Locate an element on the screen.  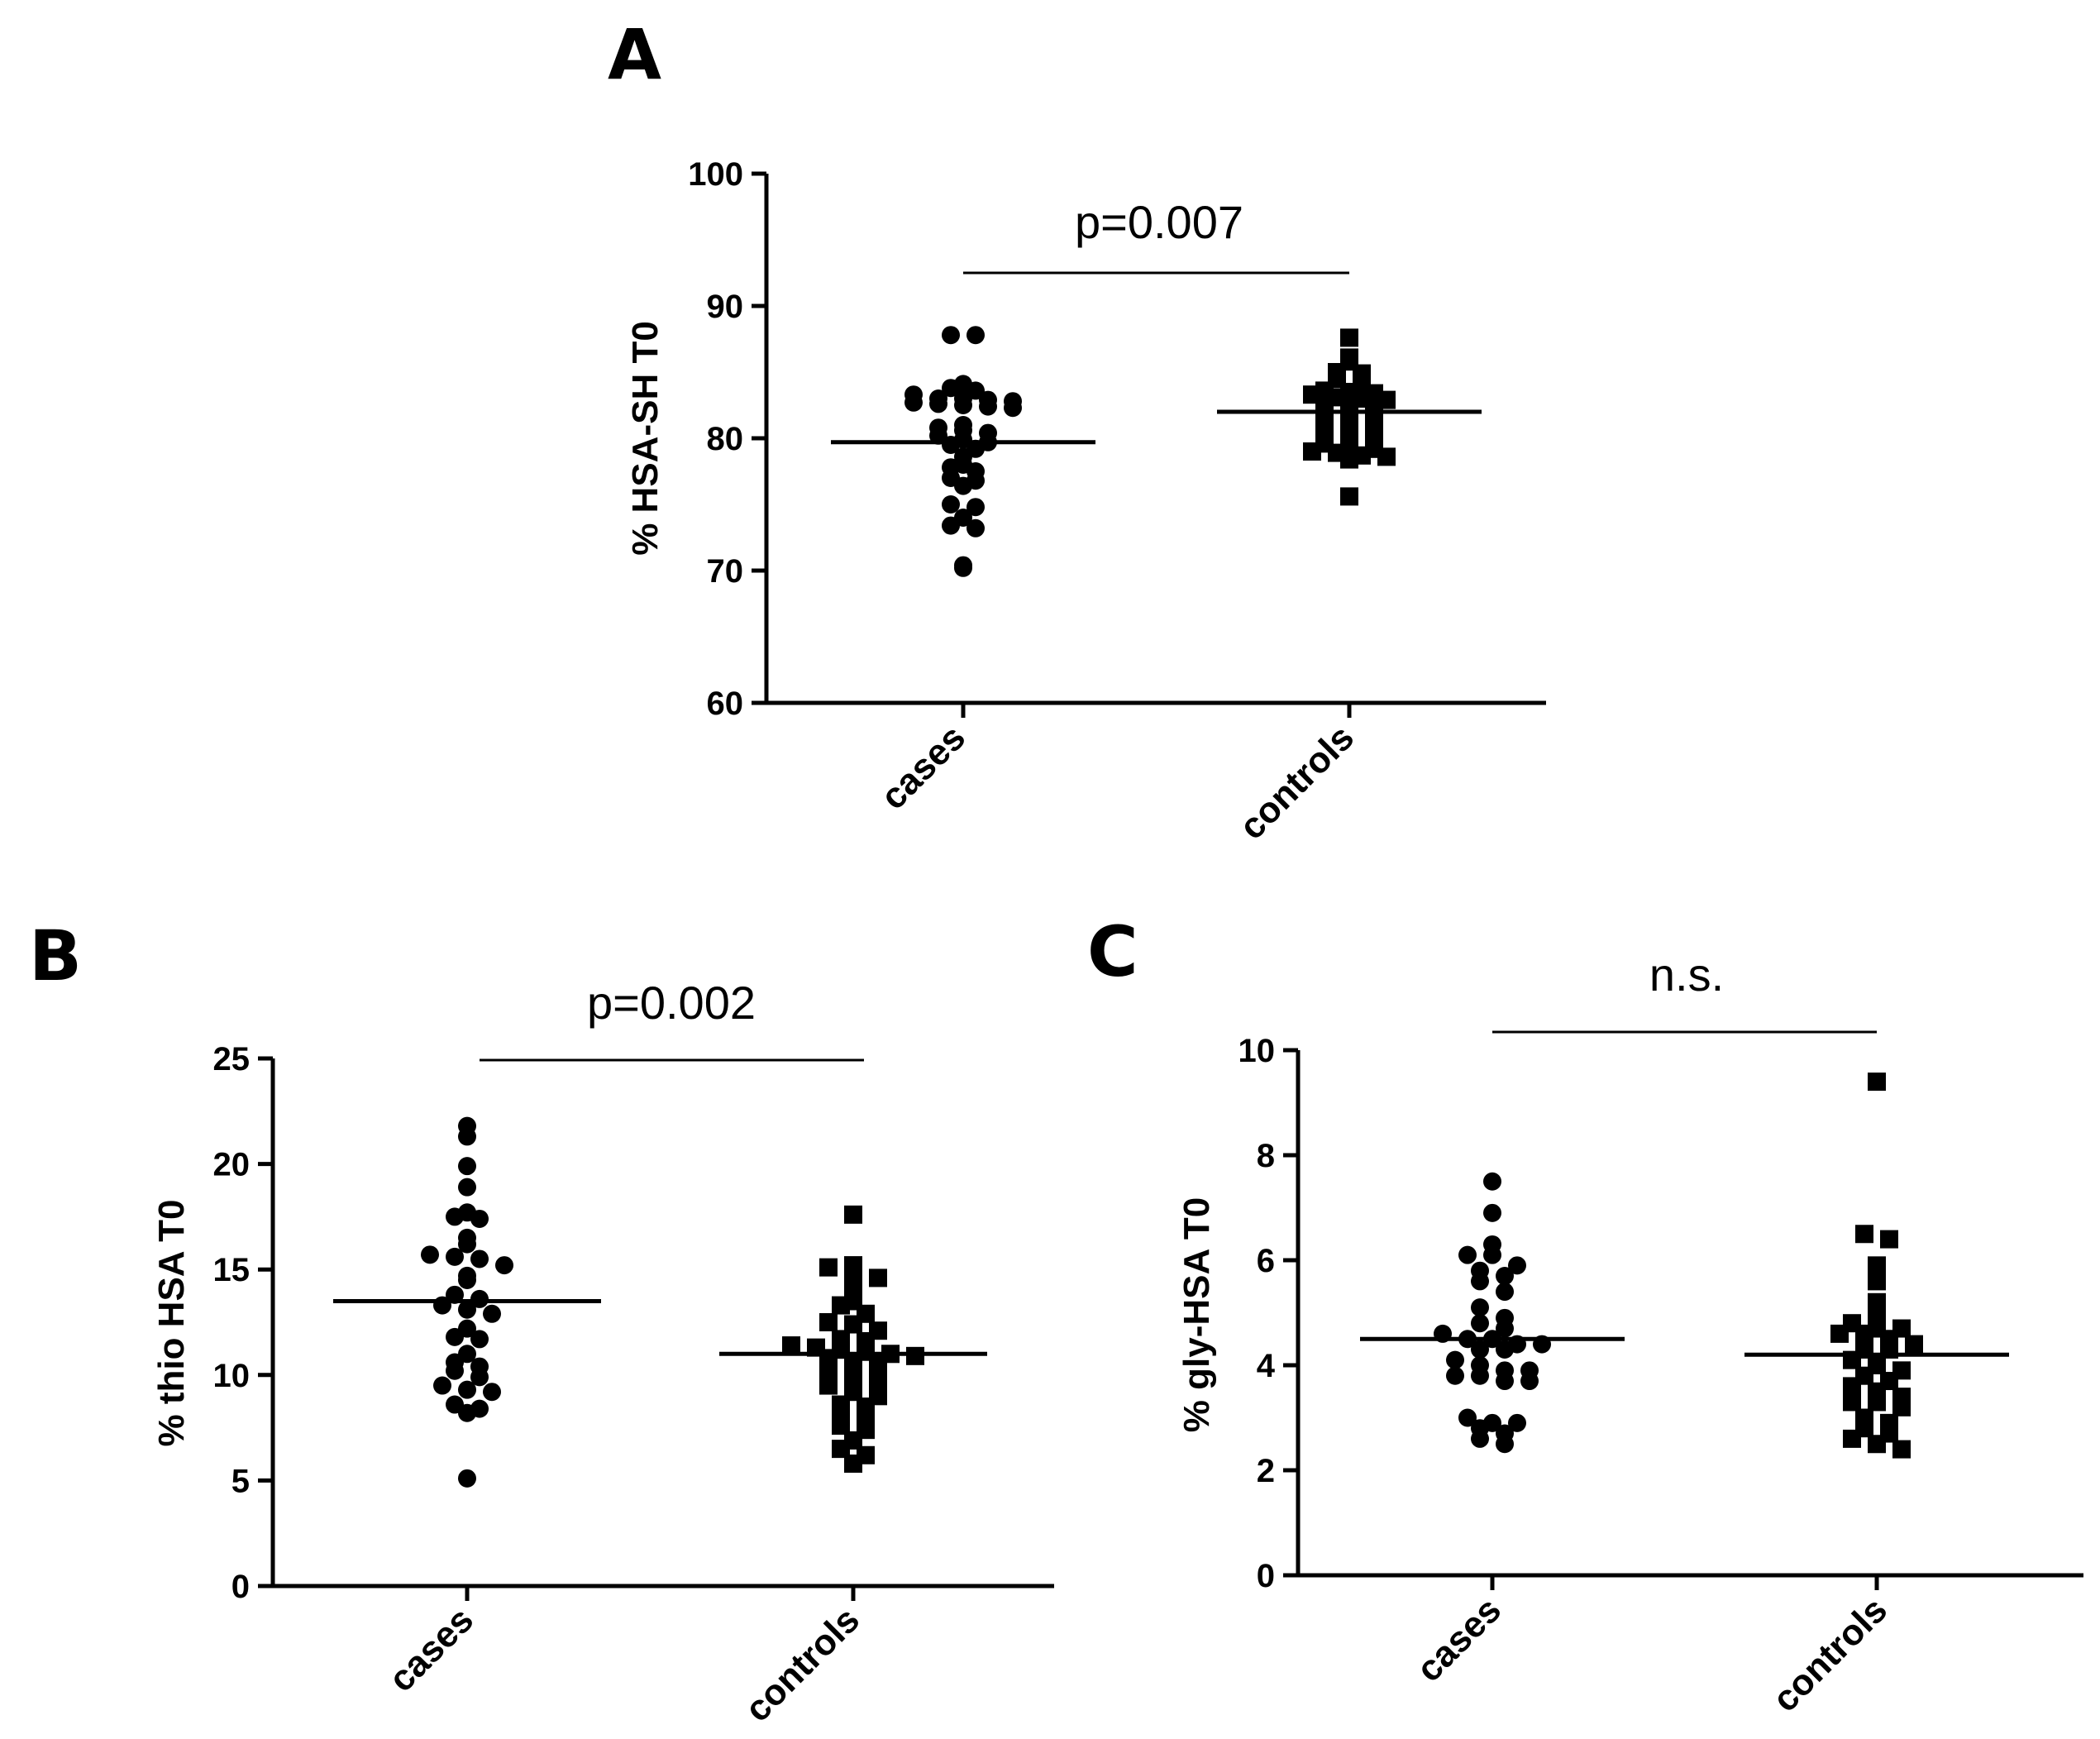
panel-b-category-cases: cases is located at coordinates (431, 1649).